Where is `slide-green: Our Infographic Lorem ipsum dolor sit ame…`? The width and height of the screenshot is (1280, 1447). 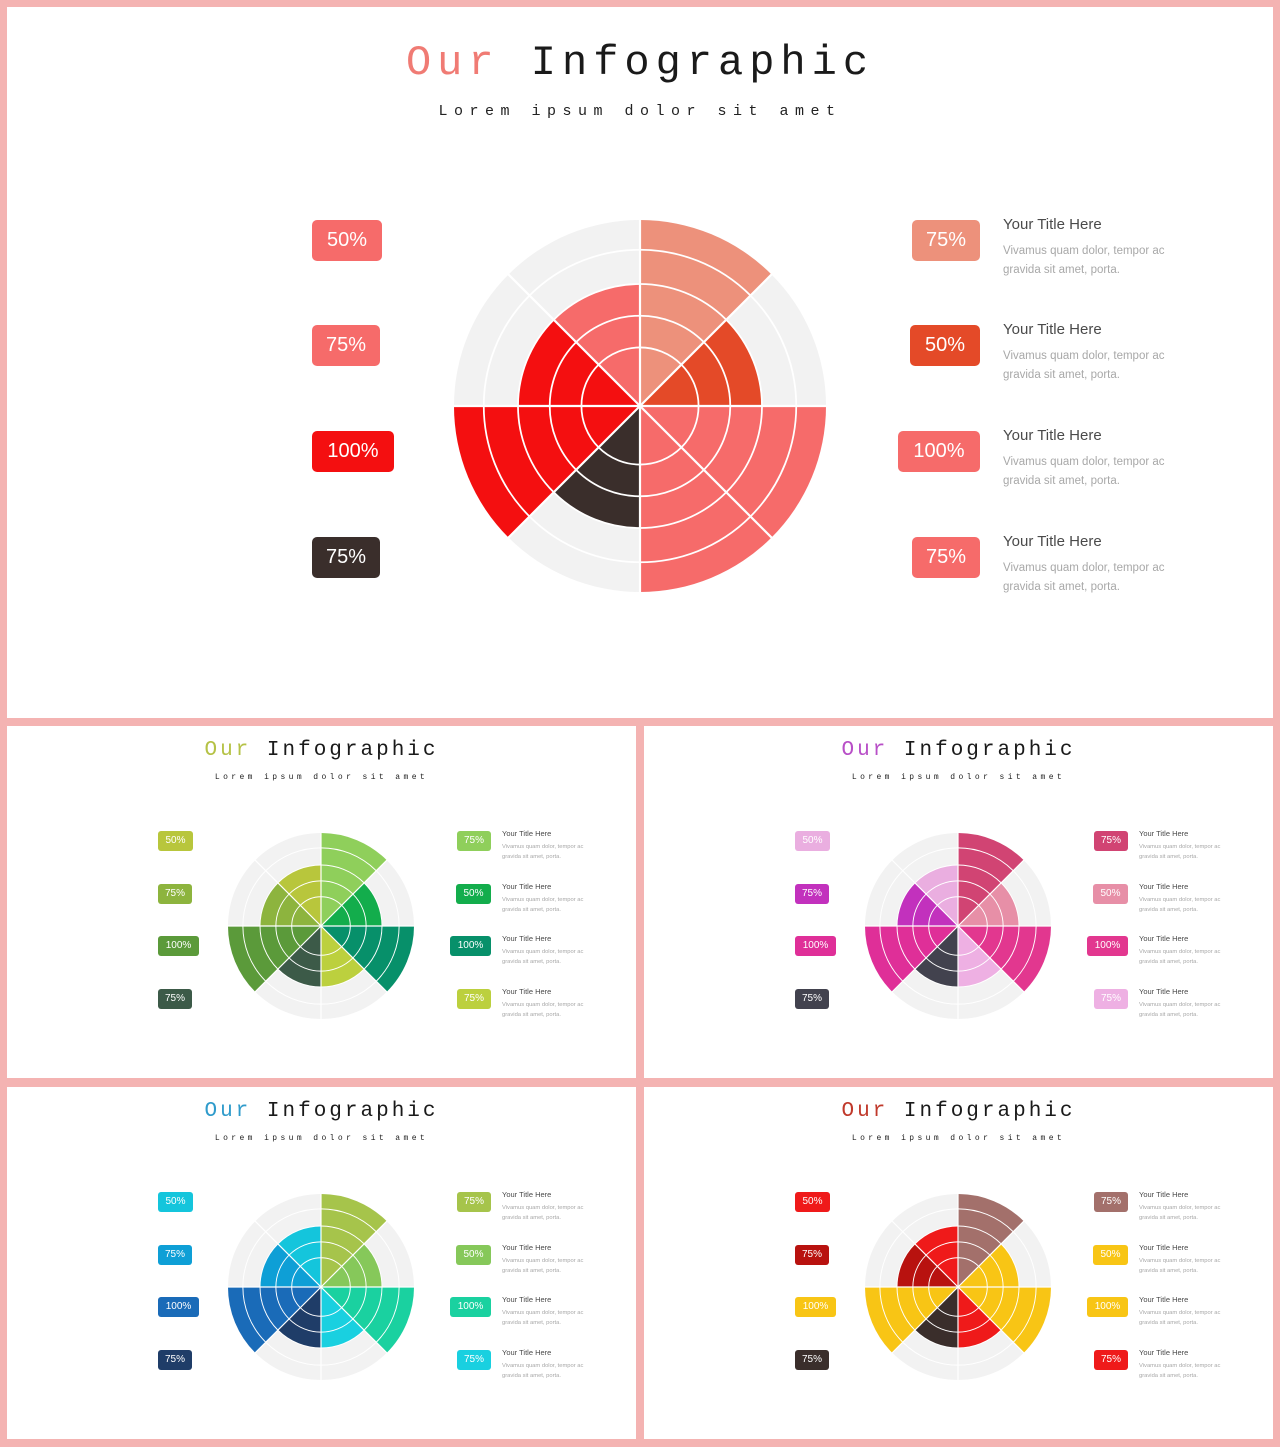 slide-green: Our Infographic Lorem ipsum dolor sit ame… is located at coordinates (321, 902).